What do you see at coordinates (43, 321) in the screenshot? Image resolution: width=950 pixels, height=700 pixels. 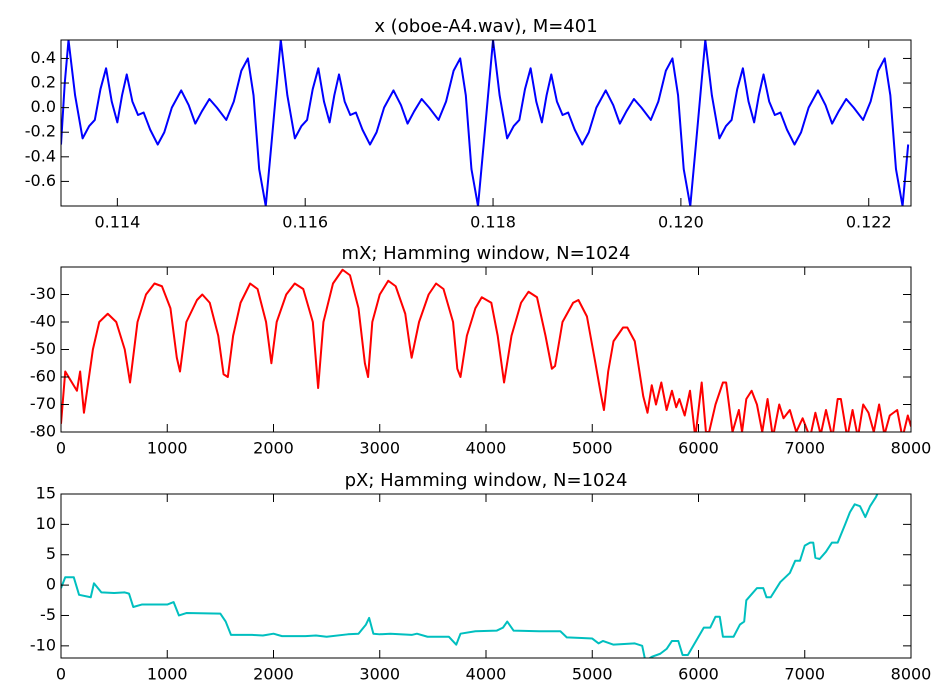 I see `y-tick-label: -40` at bounding box center [43, 321].